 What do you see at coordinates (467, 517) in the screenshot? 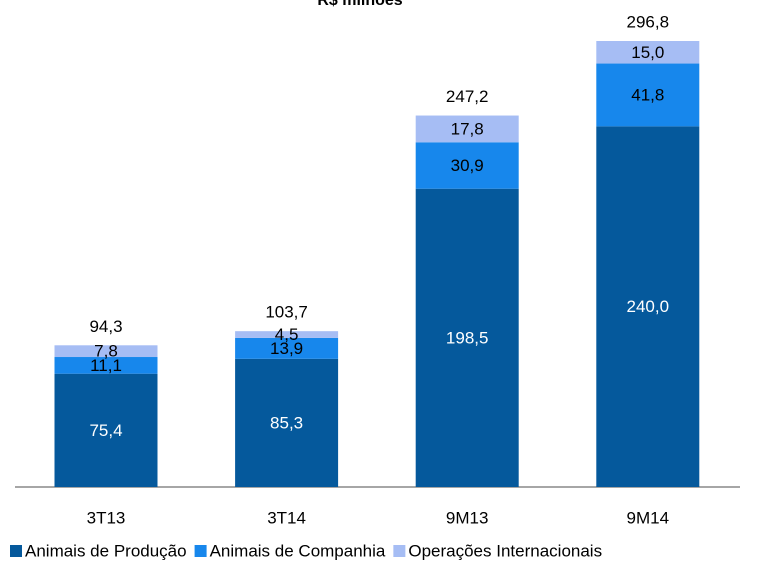
I see `x-tick-label: 9M13` at bounding box center [467, 517].